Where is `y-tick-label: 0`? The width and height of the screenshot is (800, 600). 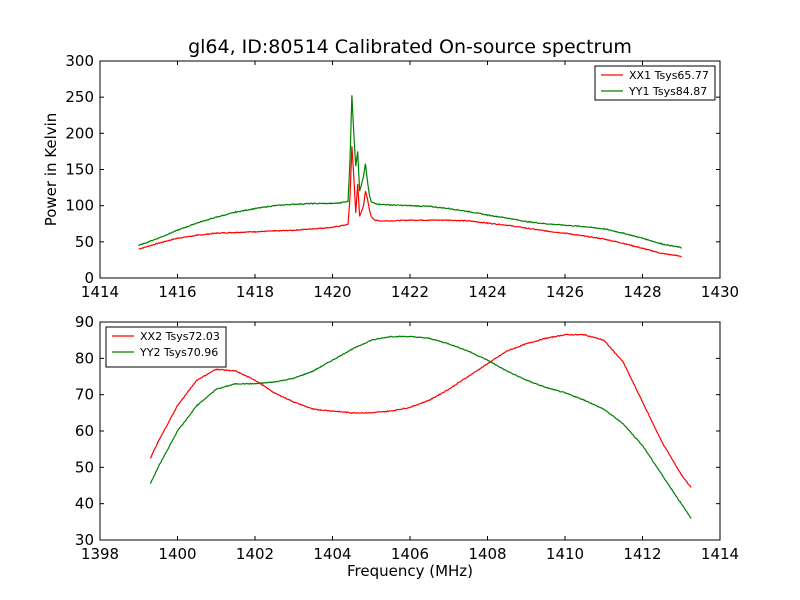 y-tick-label: 0 is located at coordinates (89, 278).